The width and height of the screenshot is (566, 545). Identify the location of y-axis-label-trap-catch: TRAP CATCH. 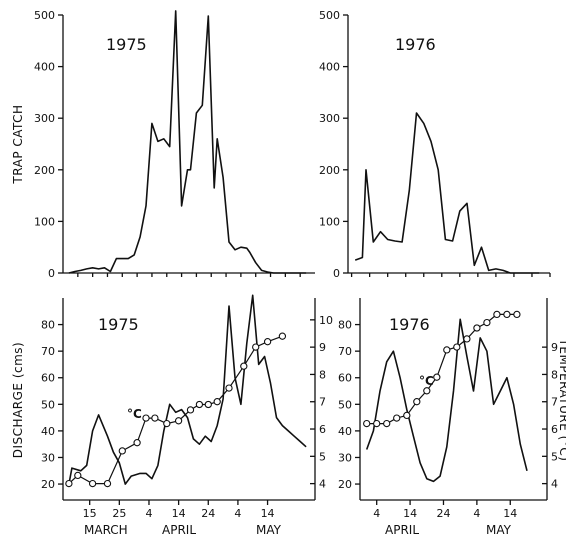
(18, 144).